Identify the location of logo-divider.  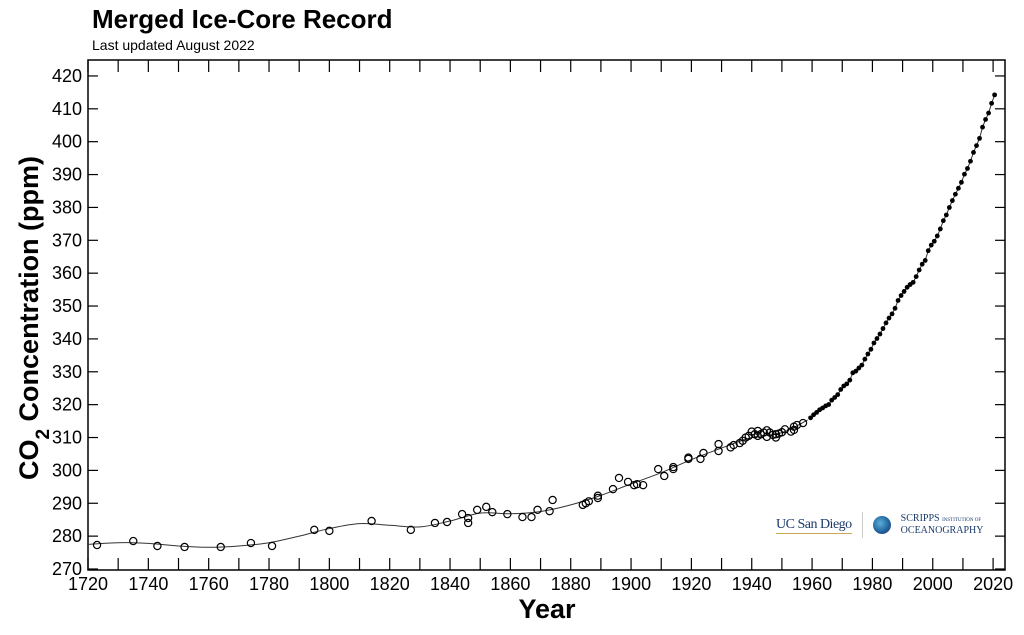
(862, 525).